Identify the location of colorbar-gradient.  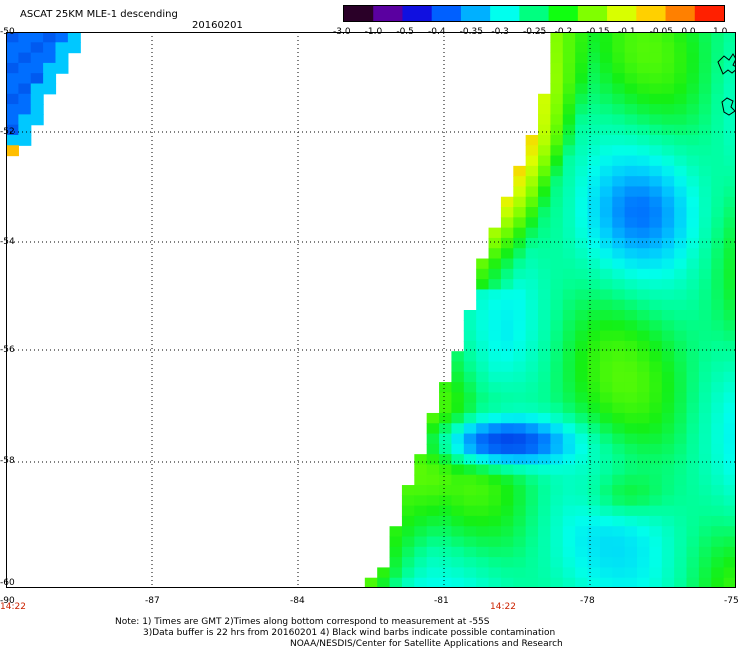
(534, 13).